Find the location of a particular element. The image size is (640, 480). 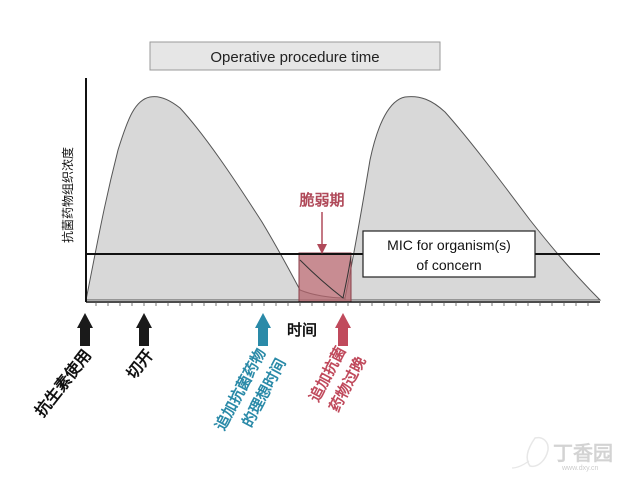

late-redose-arrow-icon is located at coordinates (343, 329).